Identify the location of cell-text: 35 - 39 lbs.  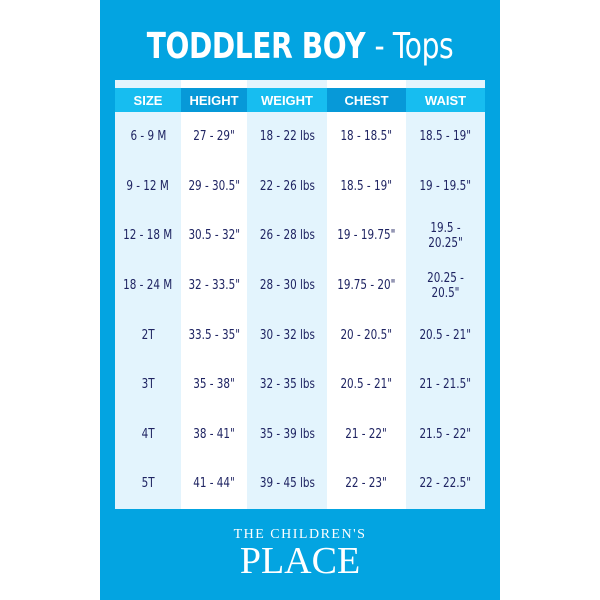
(287, 434).